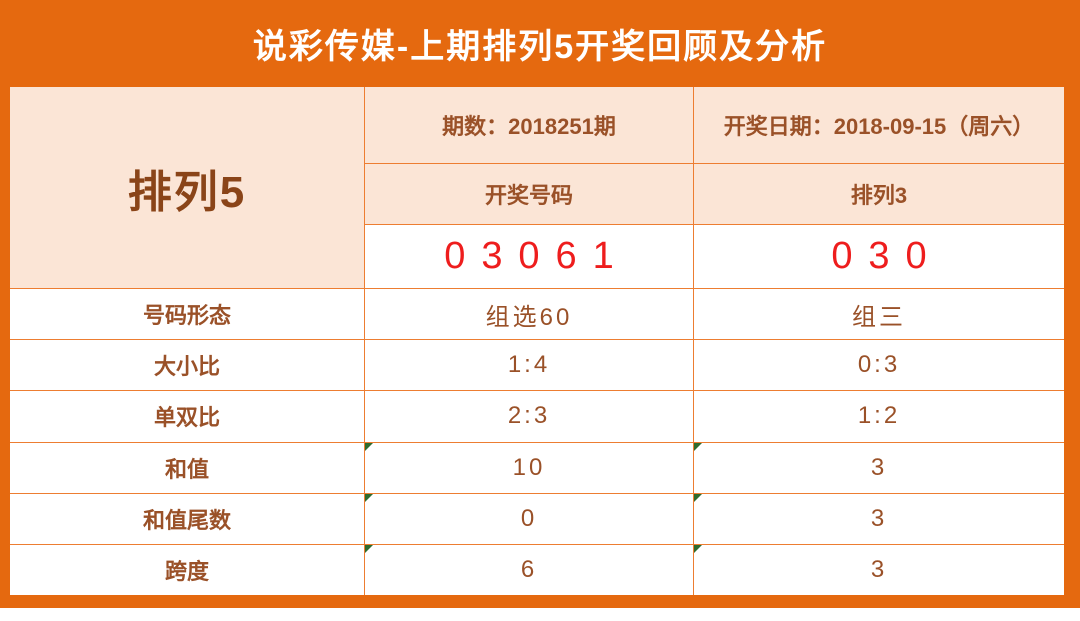  I want to click on stat-row-label: 单双比, so click(187, 416).